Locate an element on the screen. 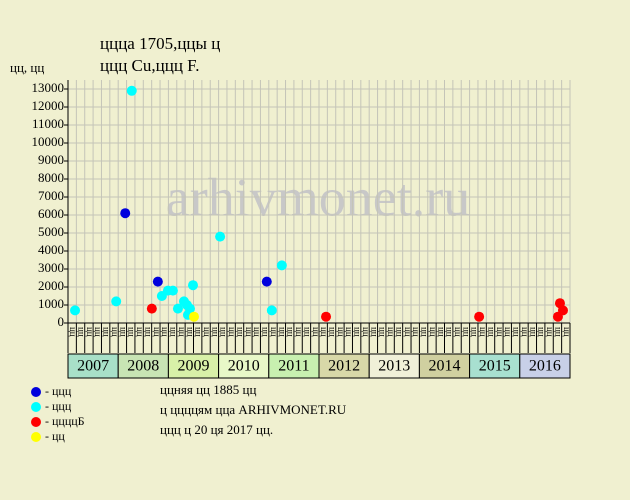  note: ццц ц 20 ця 2017 цц. is located at coordinates (216, 429).